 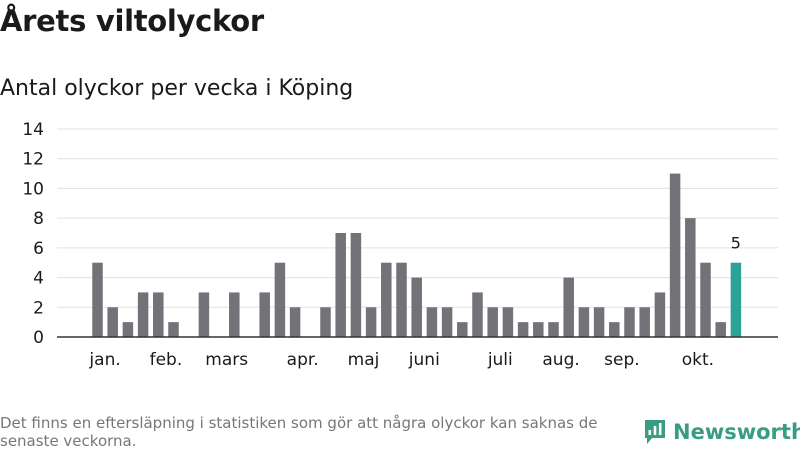 I want to click on y-tick-label: 8, so click(x=38, y=219).